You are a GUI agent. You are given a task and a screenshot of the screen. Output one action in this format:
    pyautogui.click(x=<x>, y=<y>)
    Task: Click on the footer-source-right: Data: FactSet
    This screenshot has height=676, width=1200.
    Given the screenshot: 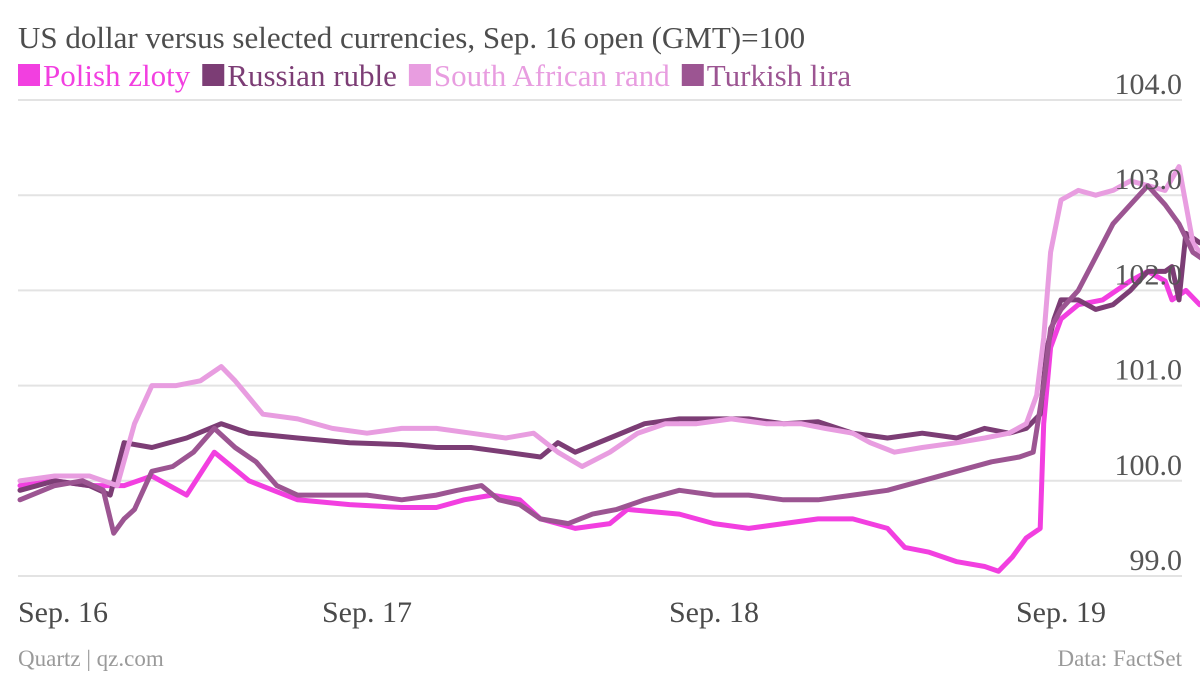 What is the action you would take?
    pyautogui.click(x=1119, y=658)
    